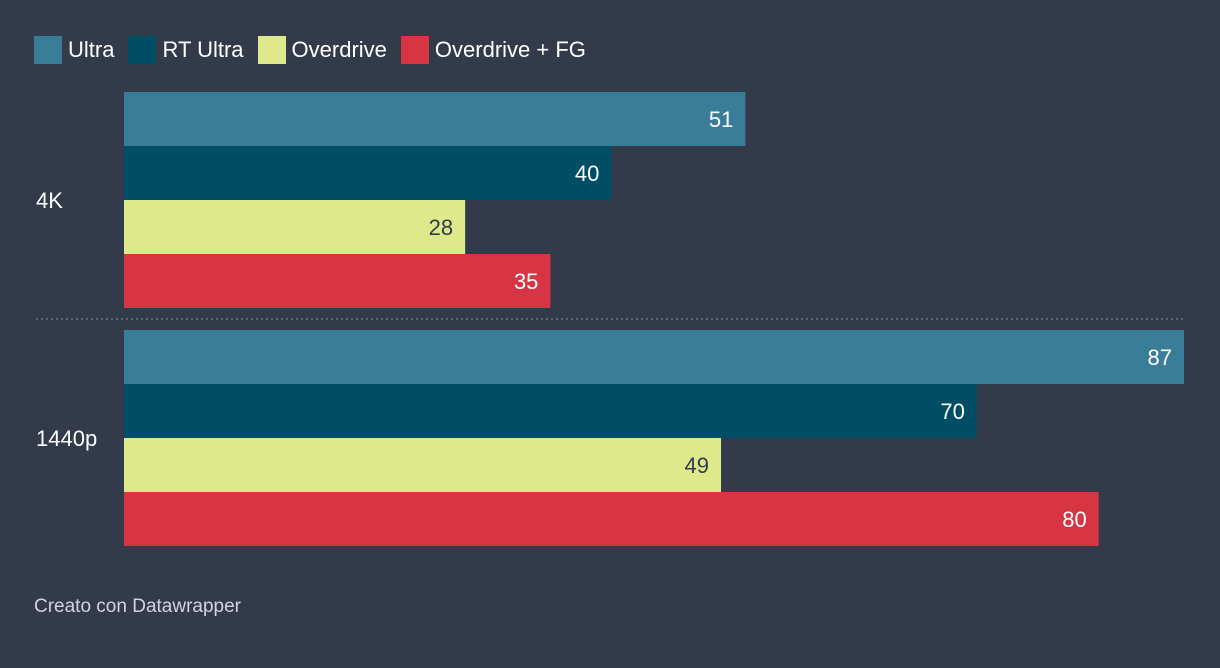  I want to click on bar-value-label: 40, so click(587, 173).